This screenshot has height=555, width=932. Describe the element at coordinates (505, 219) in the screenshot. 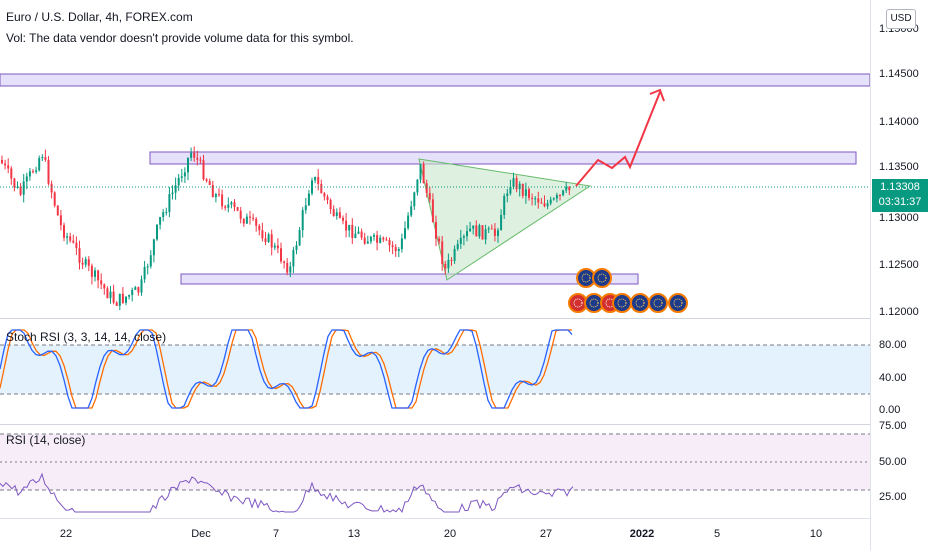

I see `triangle-pattern` at that location.